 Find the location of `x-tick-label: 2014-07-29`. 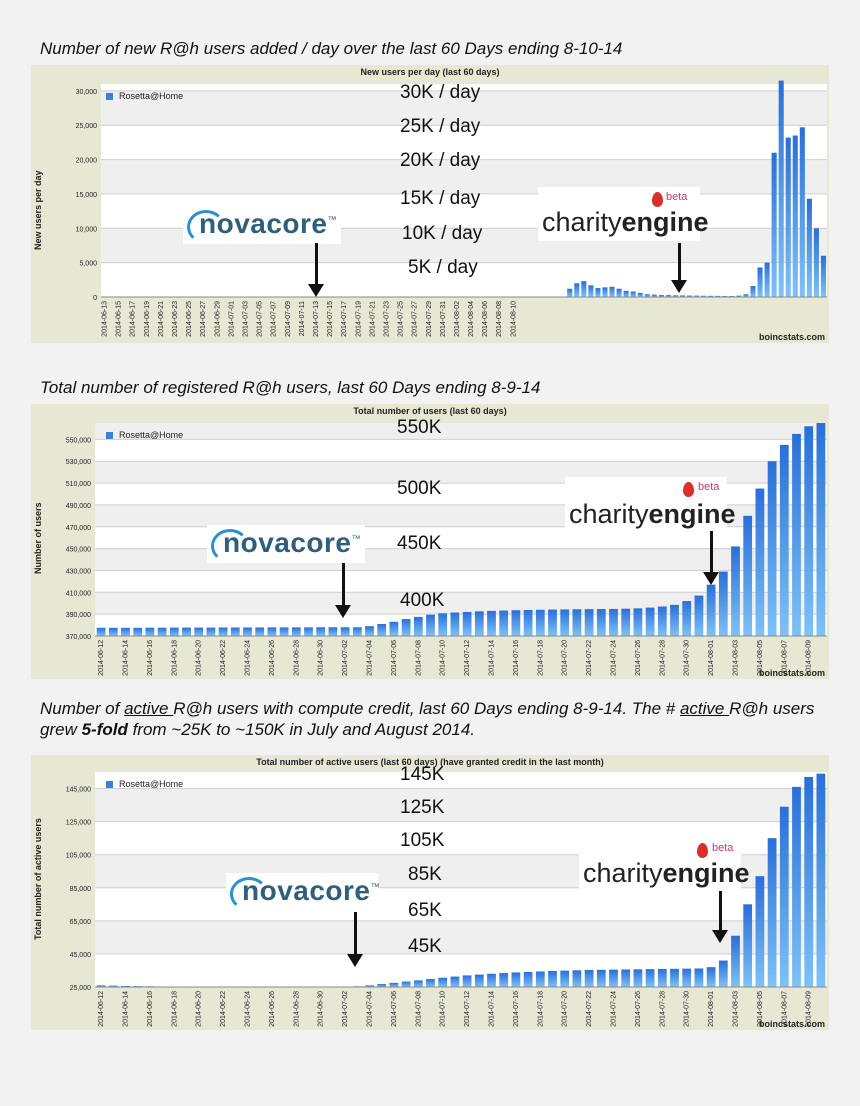

x-tick-label: 2014-07-29 is located at coordinates (429, 319).